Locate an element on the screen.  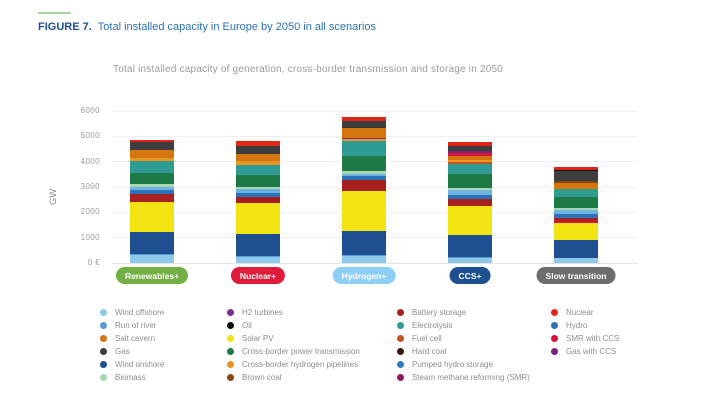
bar-segment-oil is located at coordinates (576, 171).